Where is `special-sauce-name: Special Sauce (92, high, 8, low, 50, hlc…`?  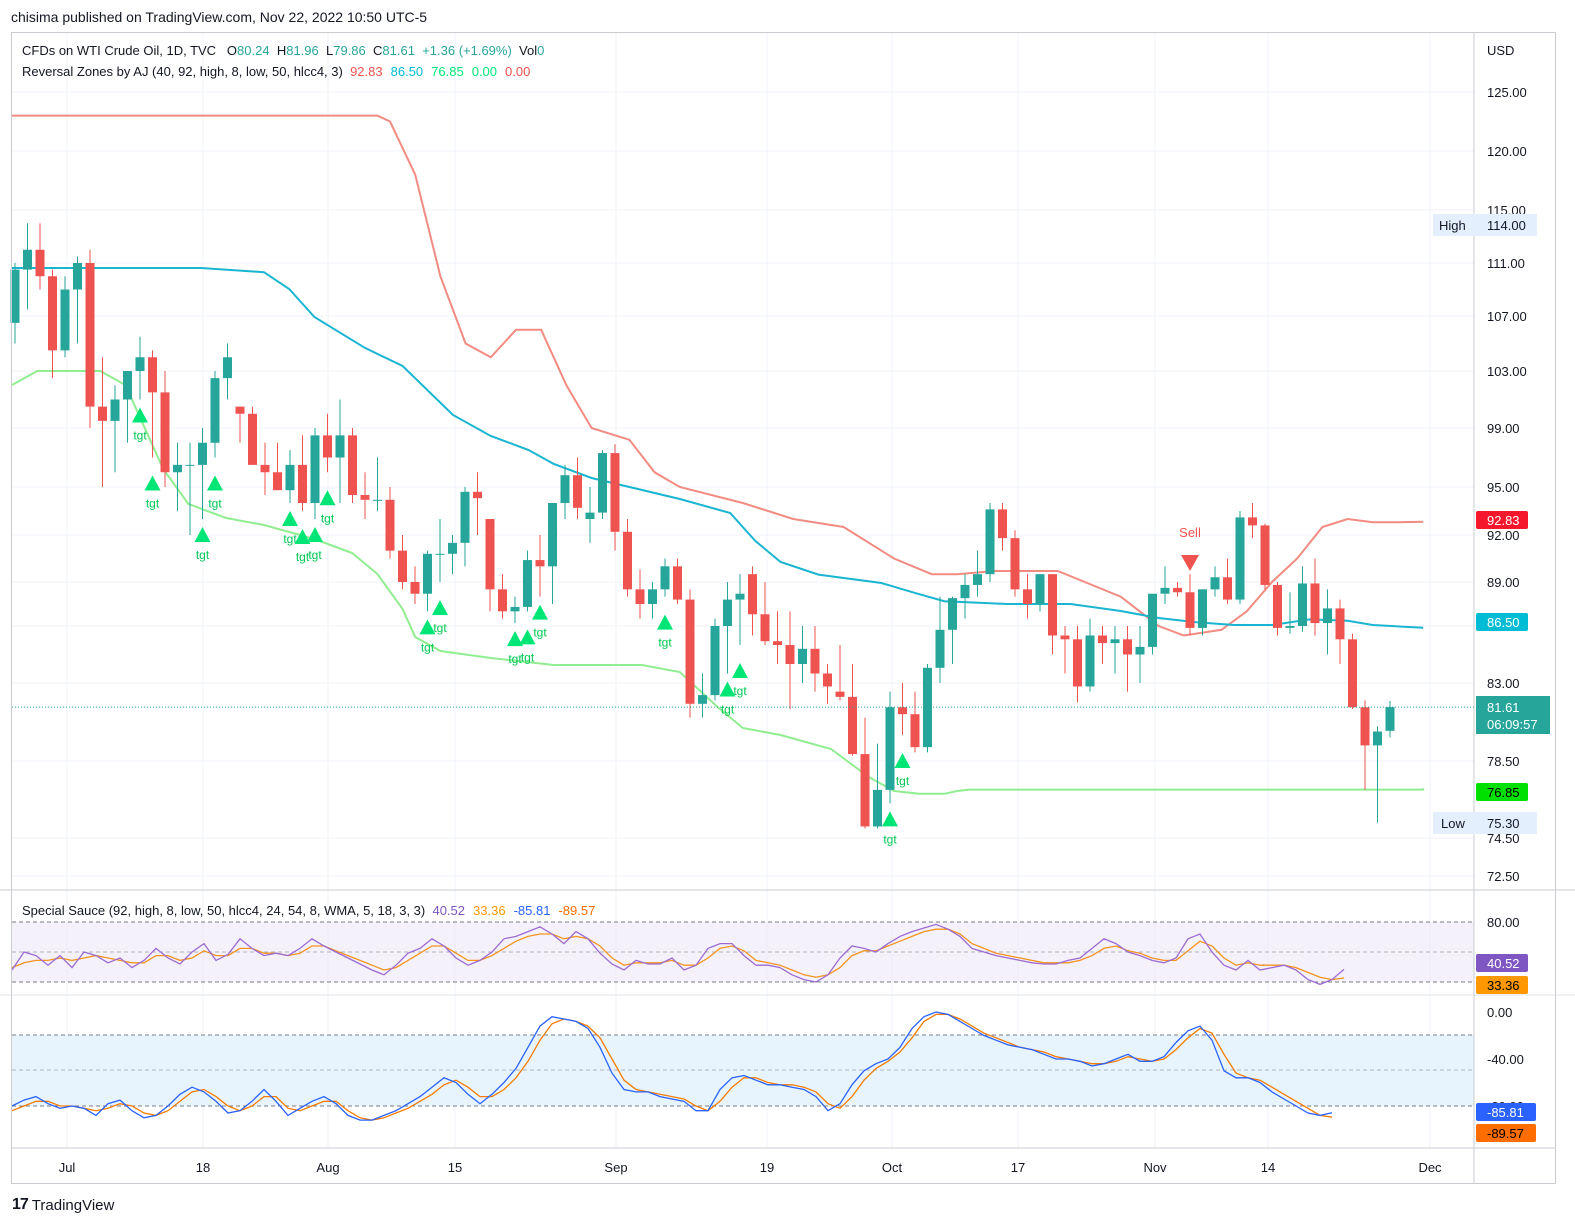 special-sauce-name: Special Sauce (92, high, 8, low, 50, hlc… is located at coordinates (224, 910).